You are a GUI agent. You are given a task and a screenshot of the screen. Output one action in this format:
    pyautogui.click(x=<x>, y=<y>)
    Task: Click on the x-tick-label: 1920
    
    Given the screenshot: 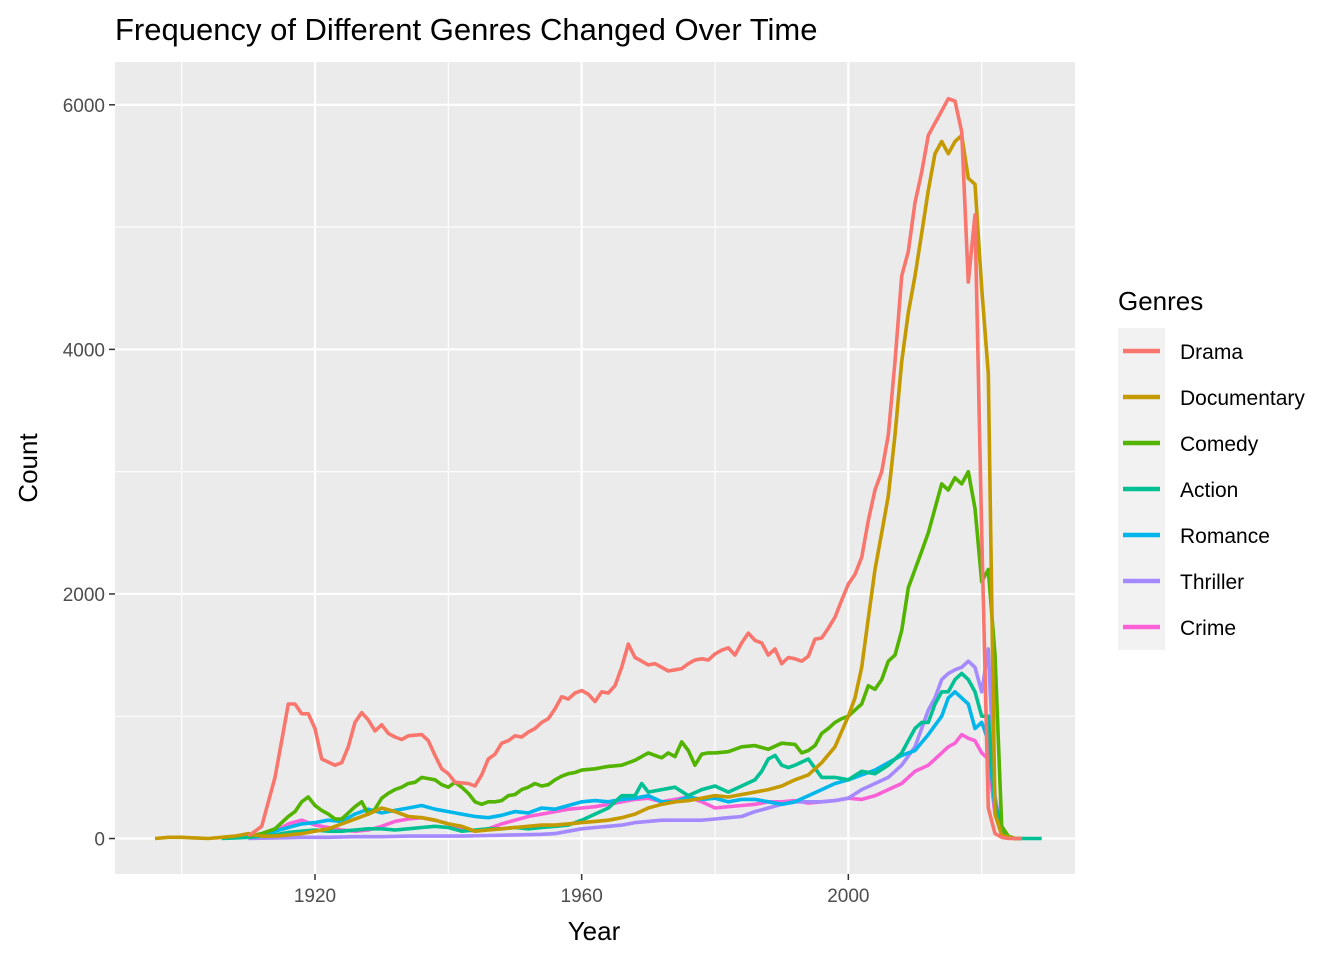 What is the action you would take?
    pyautogui.click(x=315, y=896)
    